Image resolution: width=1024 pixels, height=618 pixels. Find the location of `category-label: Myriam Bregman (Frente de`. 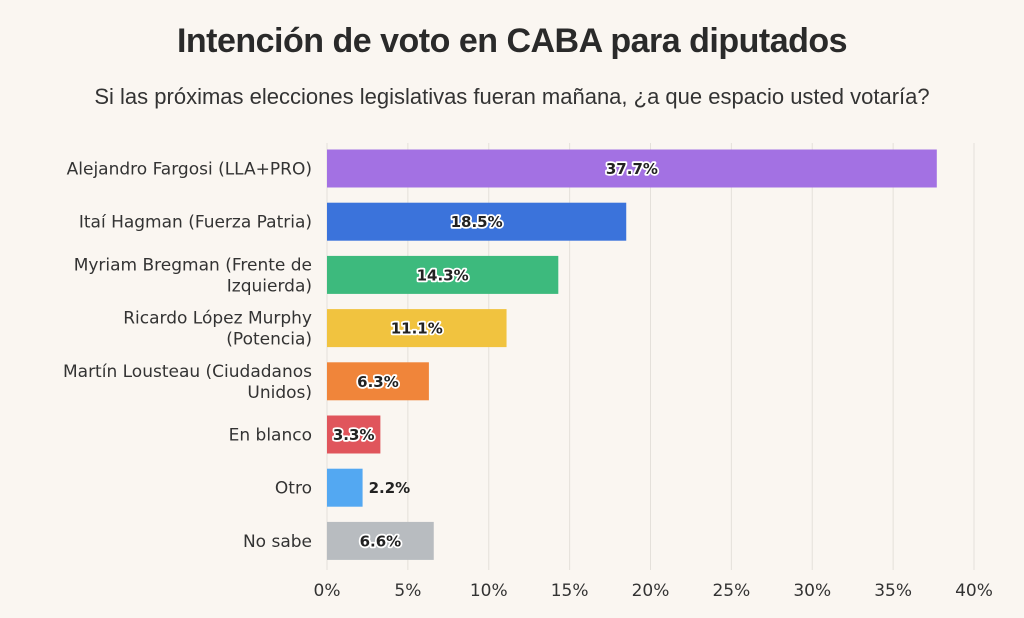

category-label: Myriam Bregman (Frente de is located at coordinates (193, 265).